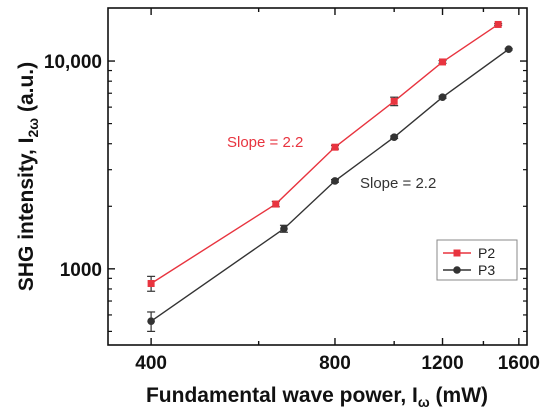  Describe the element at coordinates (28, 176) in the screenshot. I see `y-axis-title: SHG intensity, I2ω (a.u.)` at that location.